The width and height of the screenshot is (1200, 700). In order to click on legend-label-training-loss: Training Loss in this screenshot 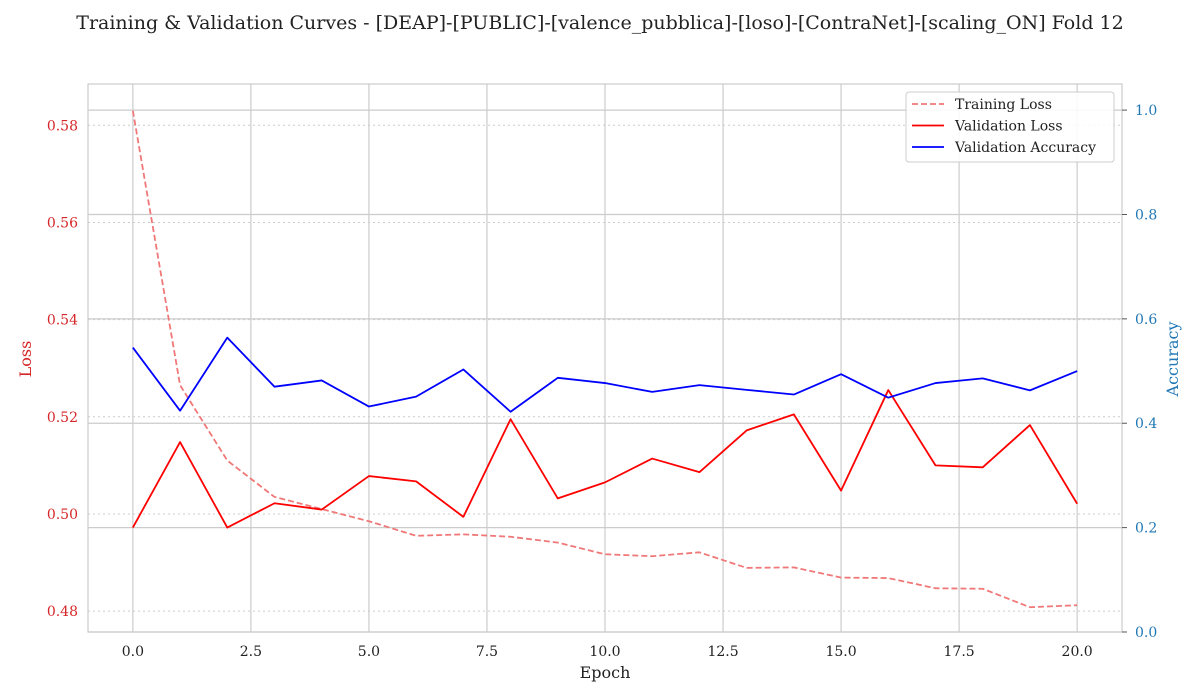, I will do `click(1003, 105)`.